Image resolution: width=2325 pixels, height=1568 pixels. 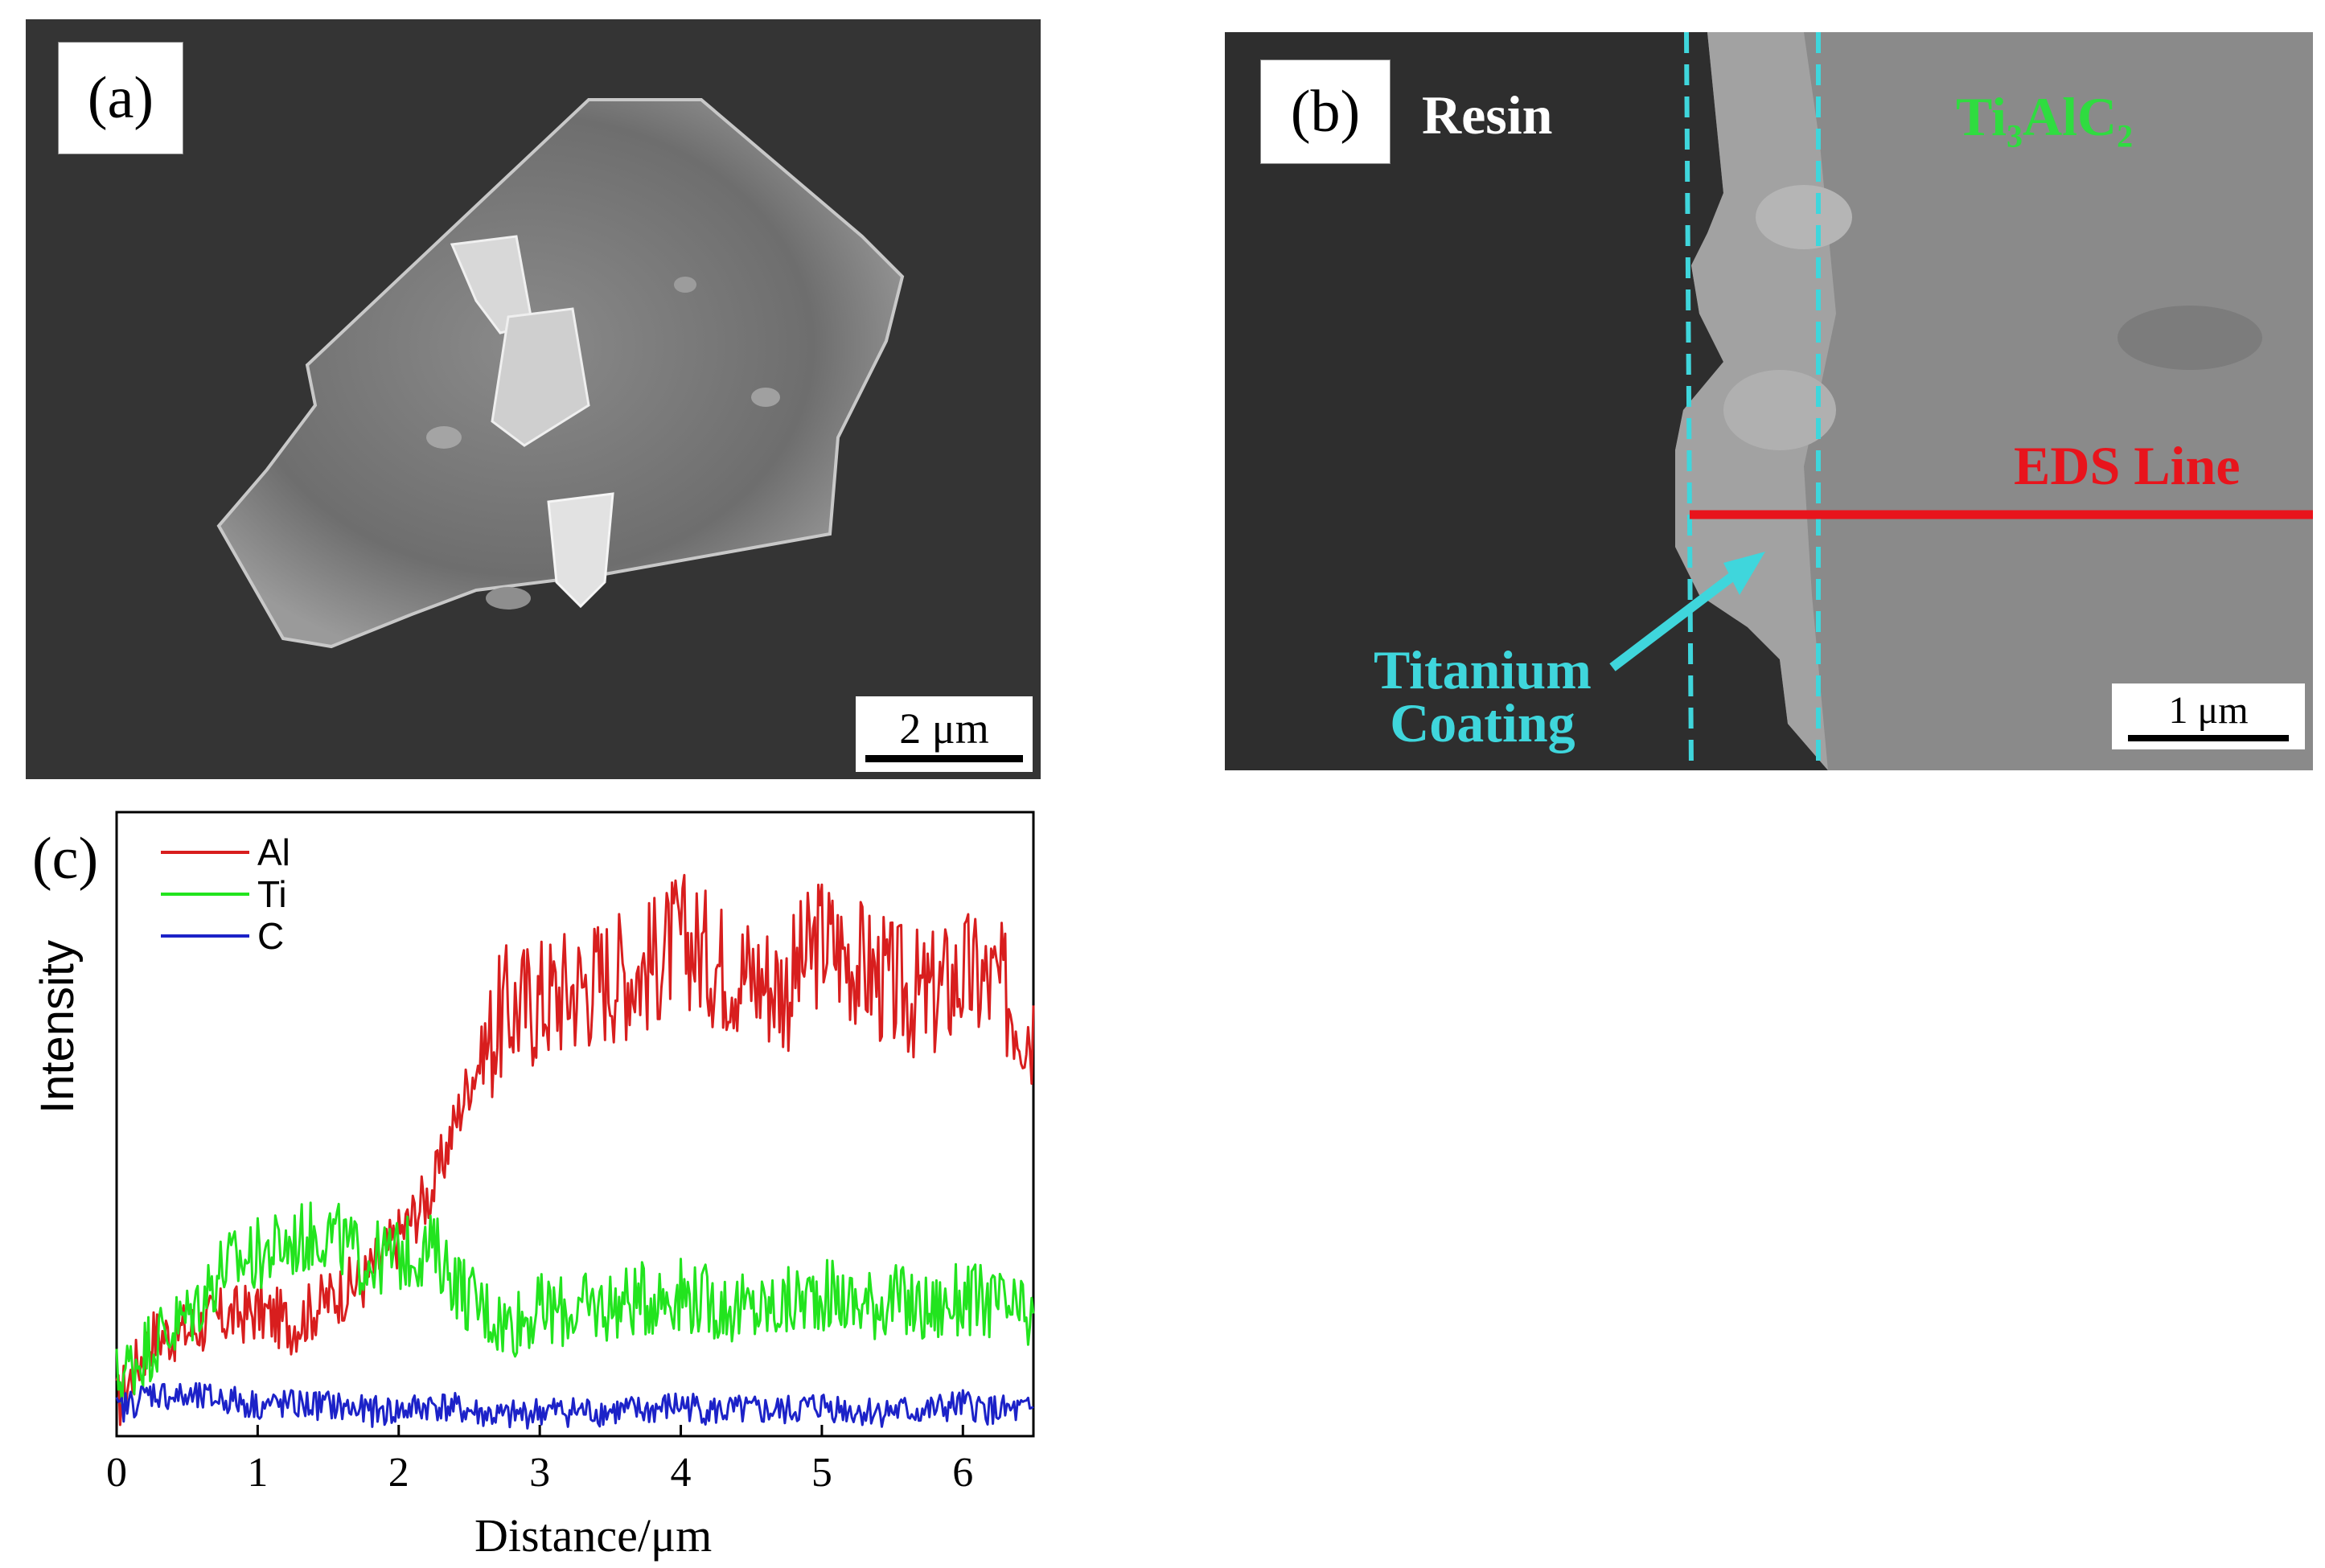 I want to click on panel-label-a: (a), so click(x=120, y=98).